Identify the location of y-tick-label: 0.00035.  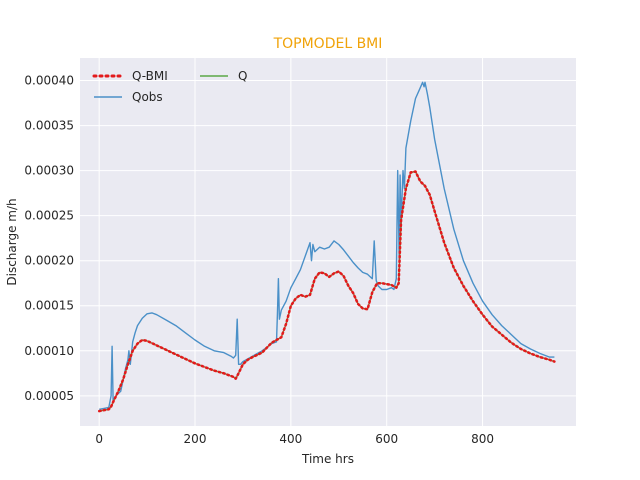
(49, 126).